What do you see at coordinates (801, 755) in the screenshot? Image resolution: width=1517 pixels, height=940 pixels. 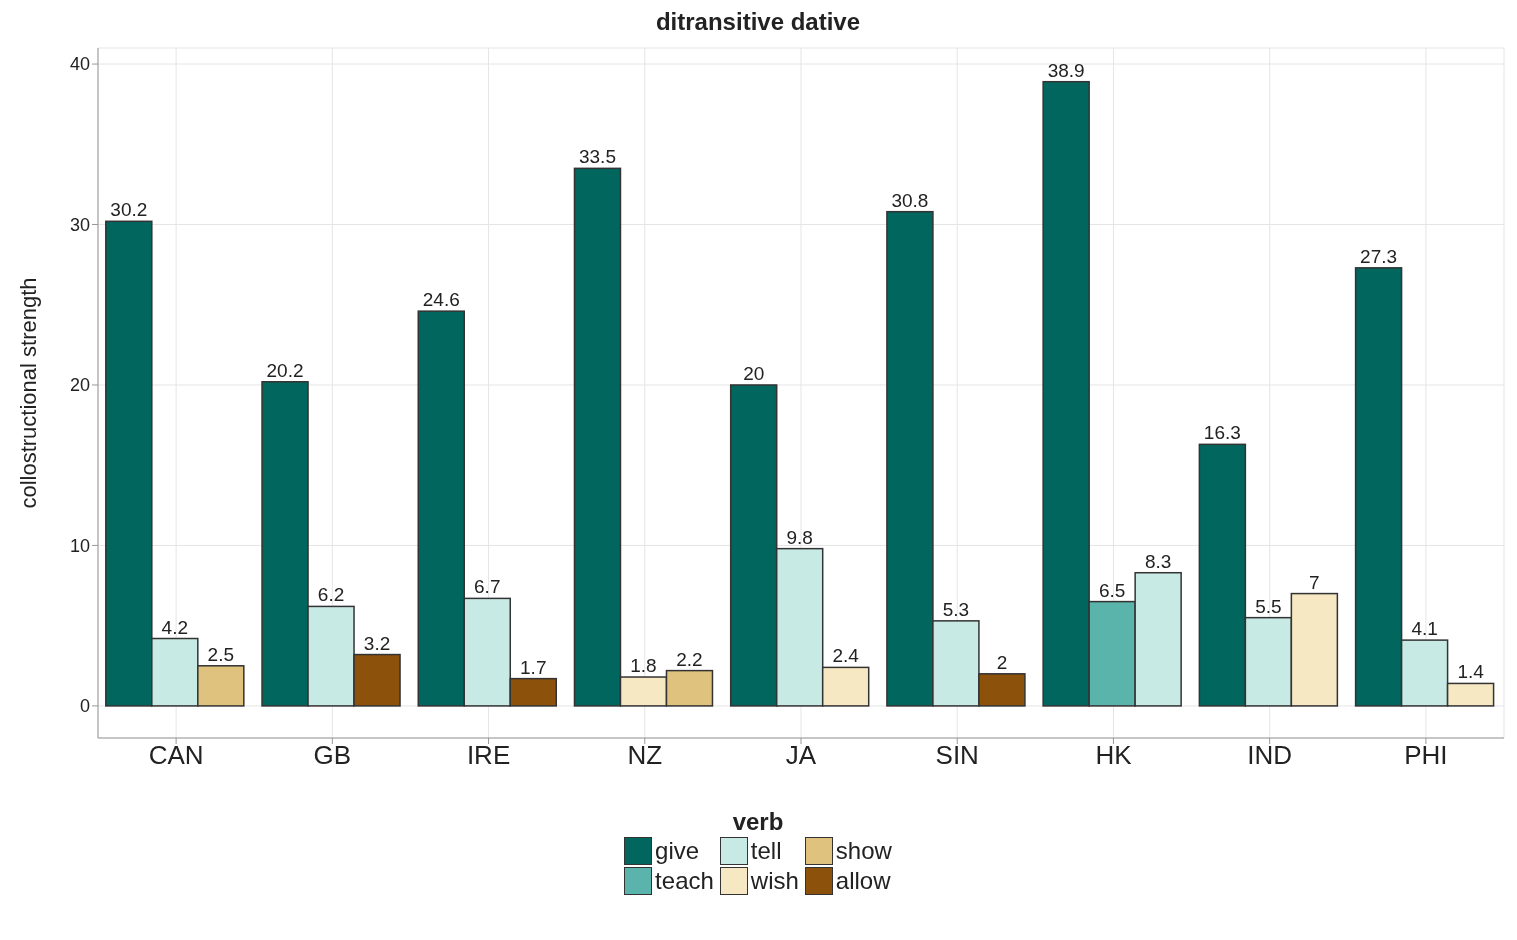 I see `x-tick-label: JA` at bounding box center [801, 755].